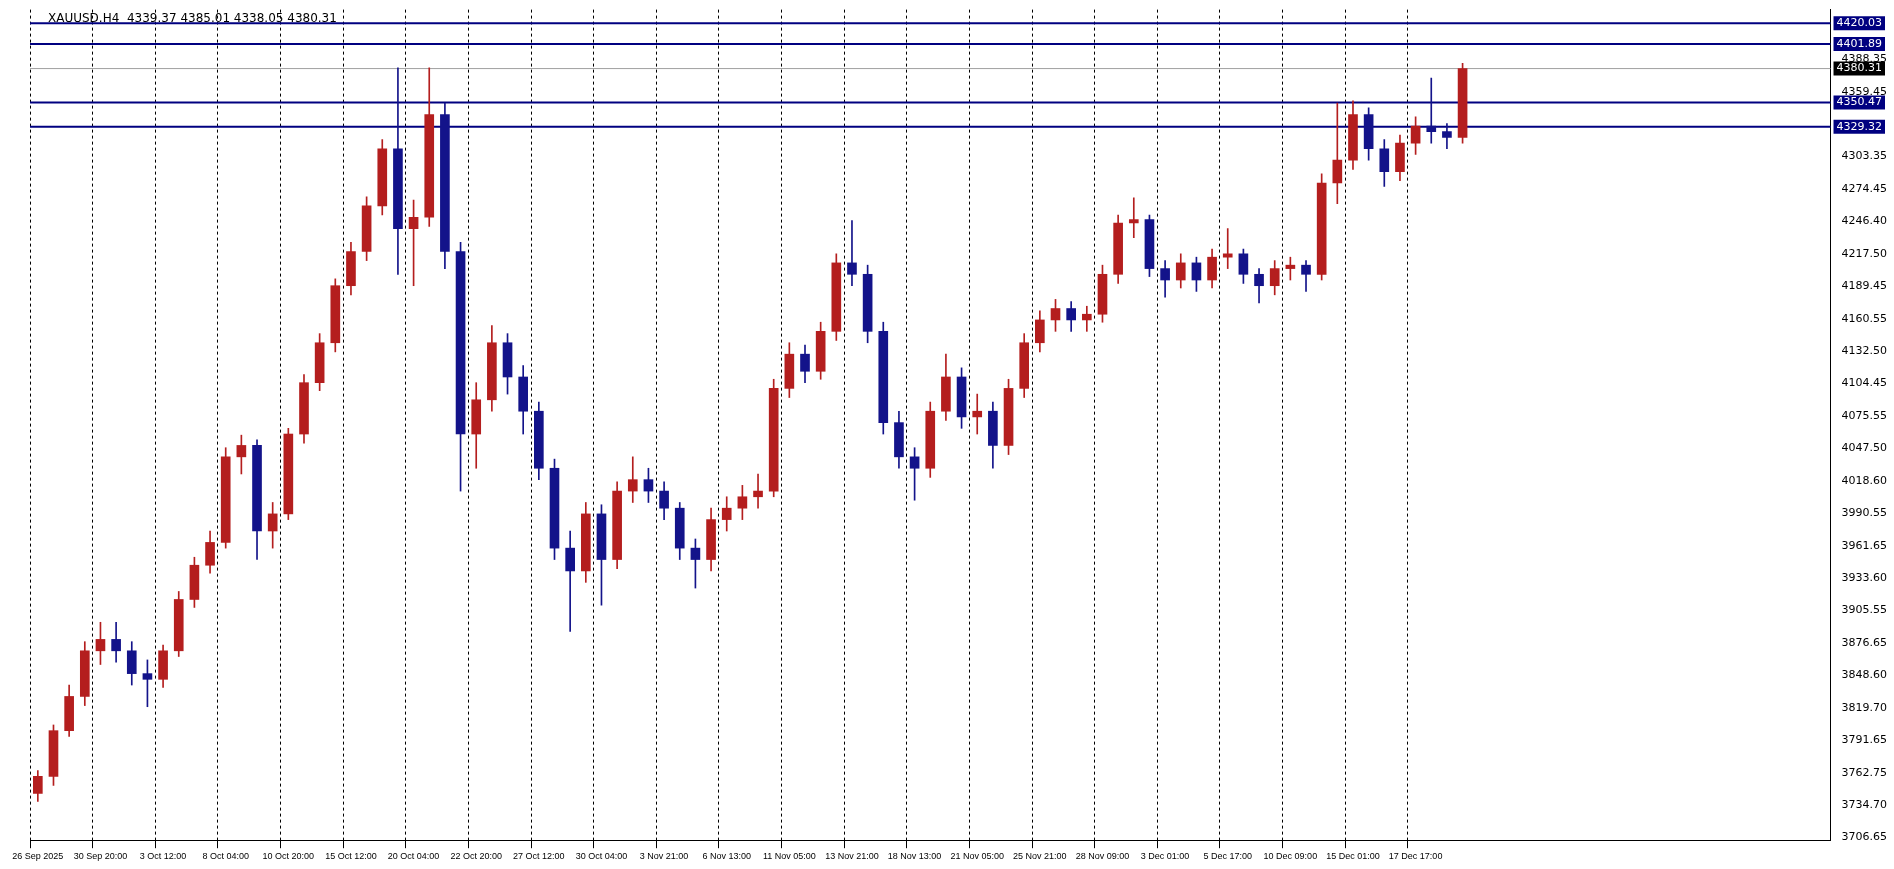  Describe the element at coordinates (1864, 351) in the screenshot. I see `y-tick-label: 4132.50` at that location.